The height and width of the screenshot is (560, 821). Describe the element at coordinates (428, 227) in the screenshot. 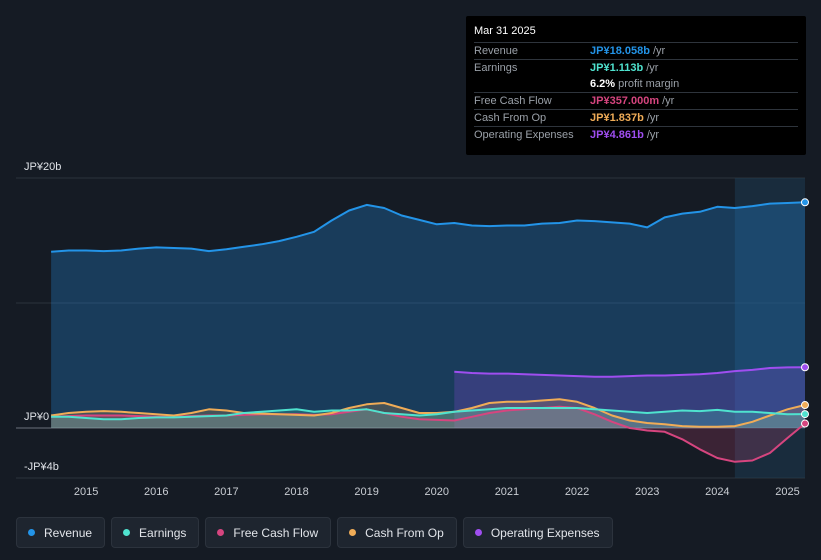

I see `revenue-line` at that location.